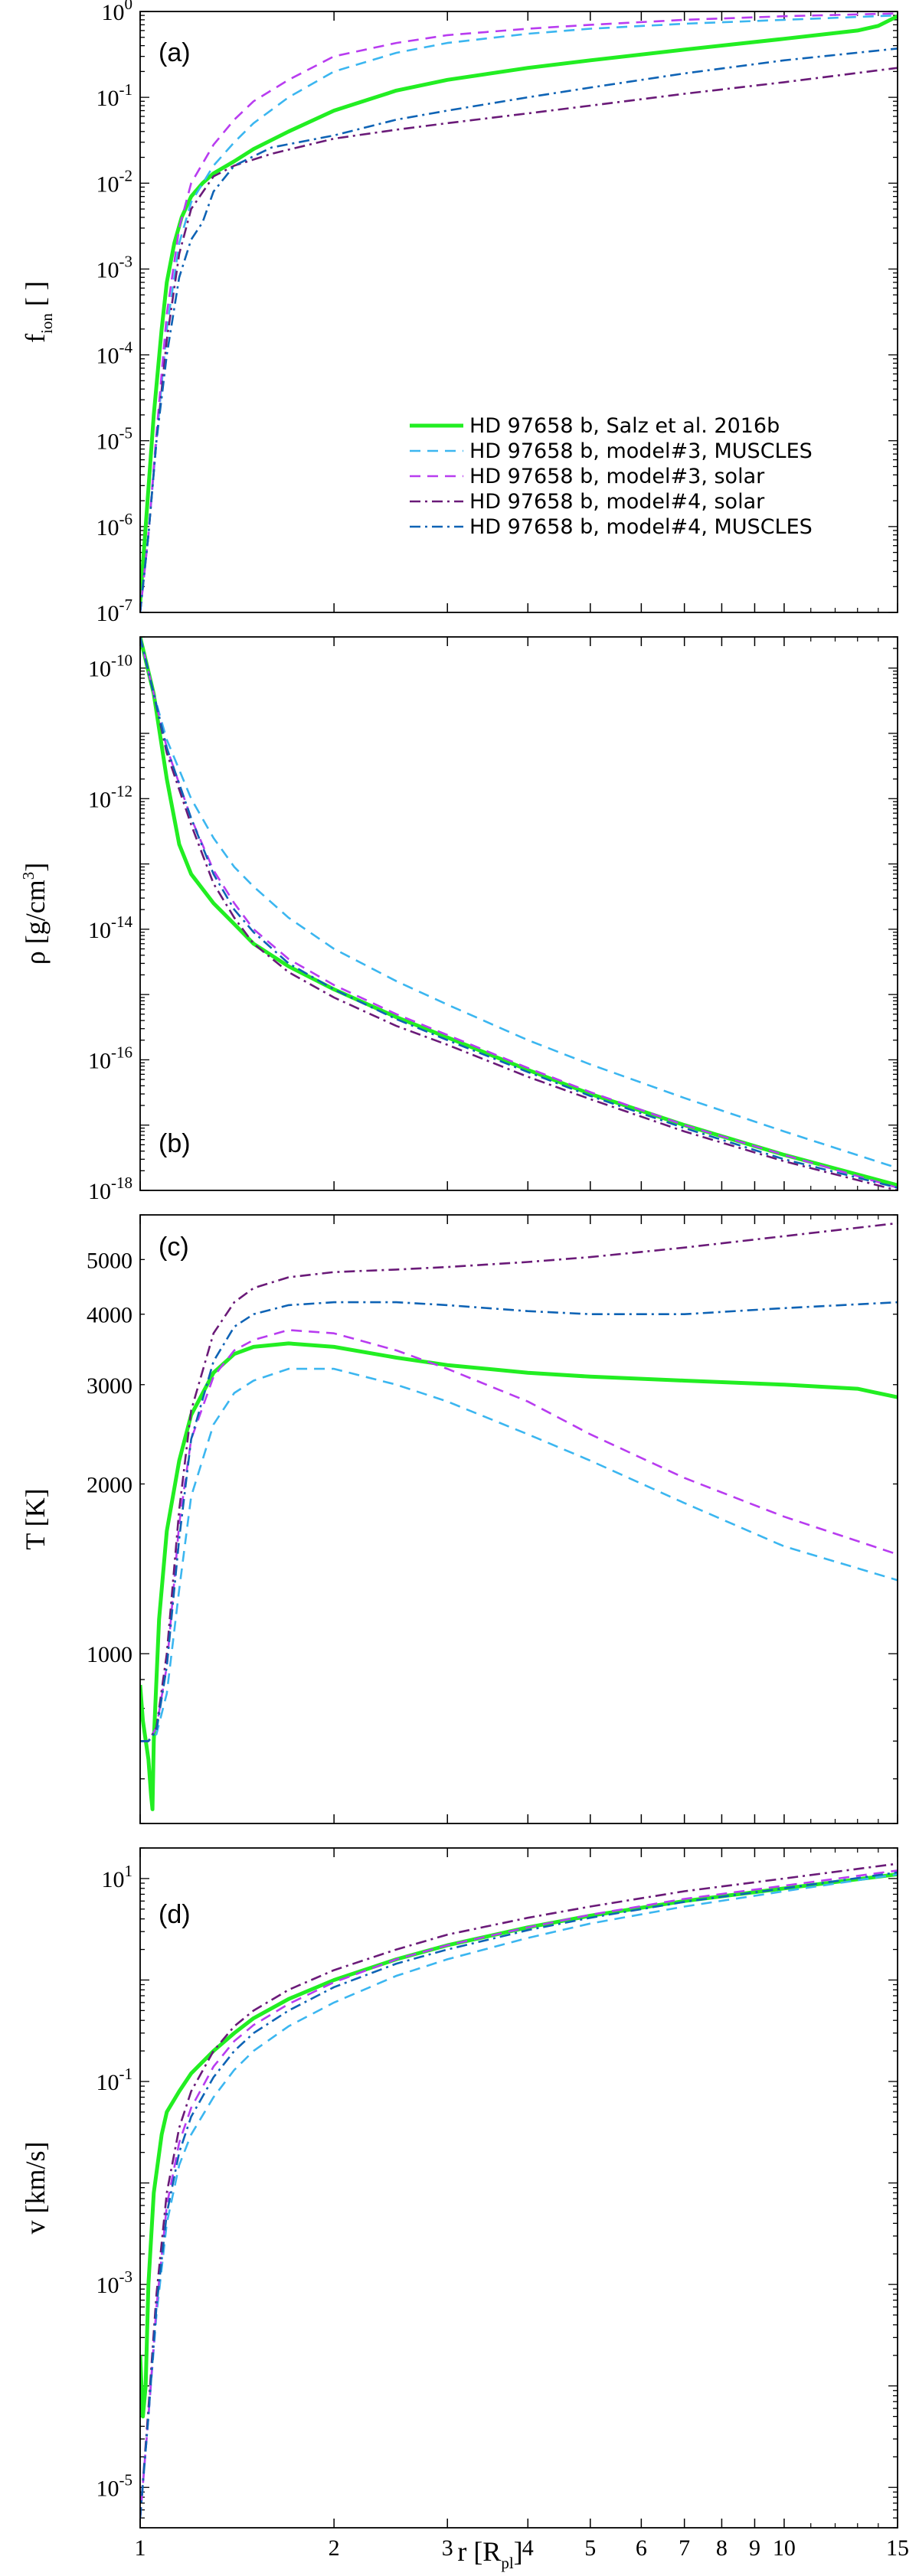 This screenshot has height=2576, width=919. What do you see at coordinates (175, 52) in the screenshot?
I see `panel-tag: (a)` at bounding box center [175, 52].